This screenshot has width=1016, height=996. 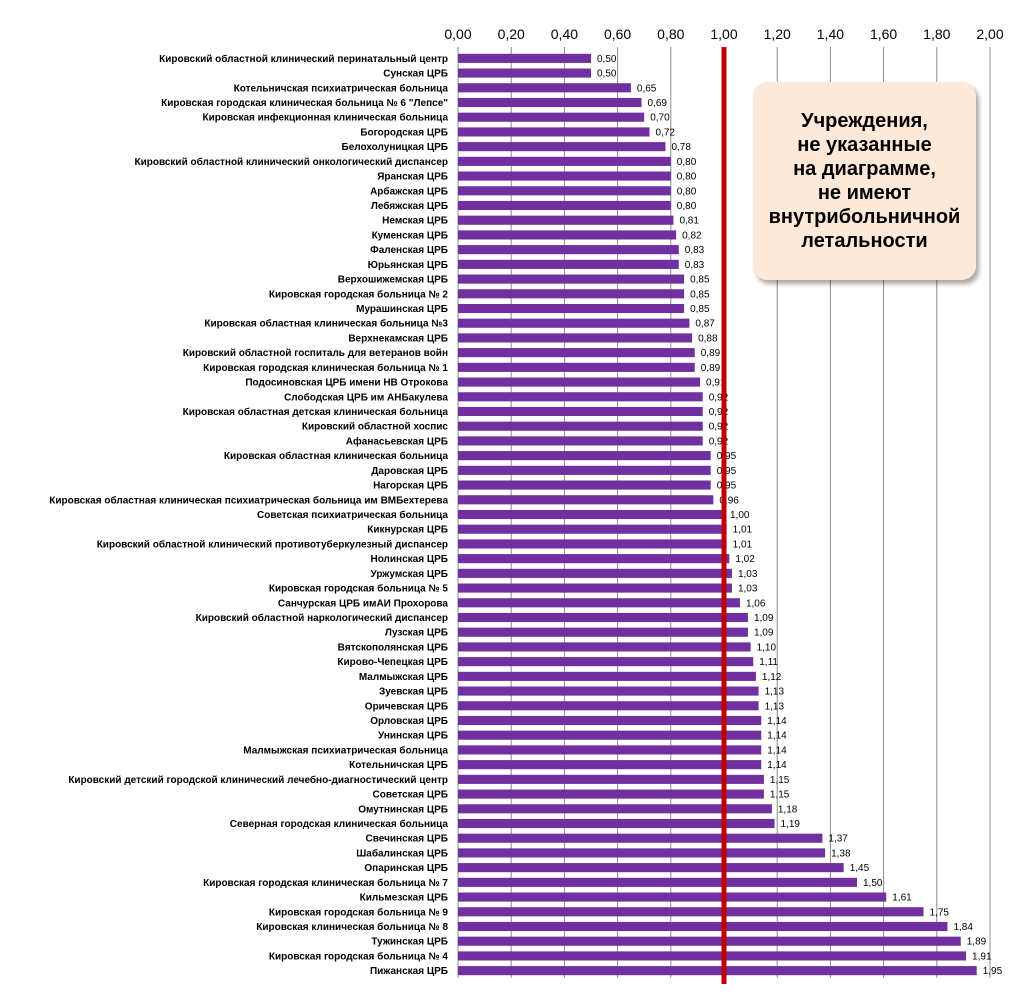 What do you see at coordinates (416, 633) in the screenshot?
I see `category-label: Лузская ЦРБ` at bounding box center [416, 633].